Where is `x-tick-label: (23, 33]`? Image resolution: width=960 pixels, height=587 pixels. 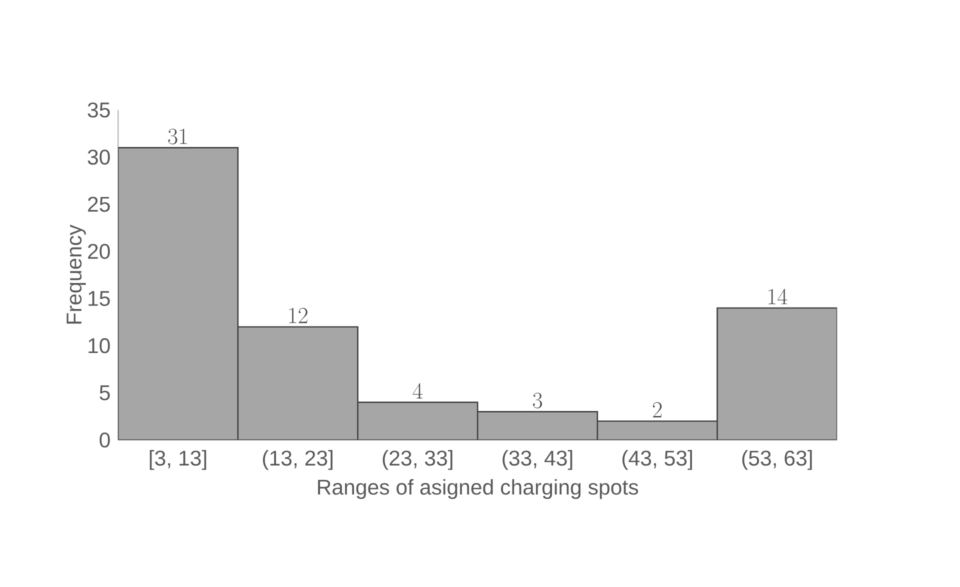
x-tick-label: (23, 33] is located at coordinates (417, 460).